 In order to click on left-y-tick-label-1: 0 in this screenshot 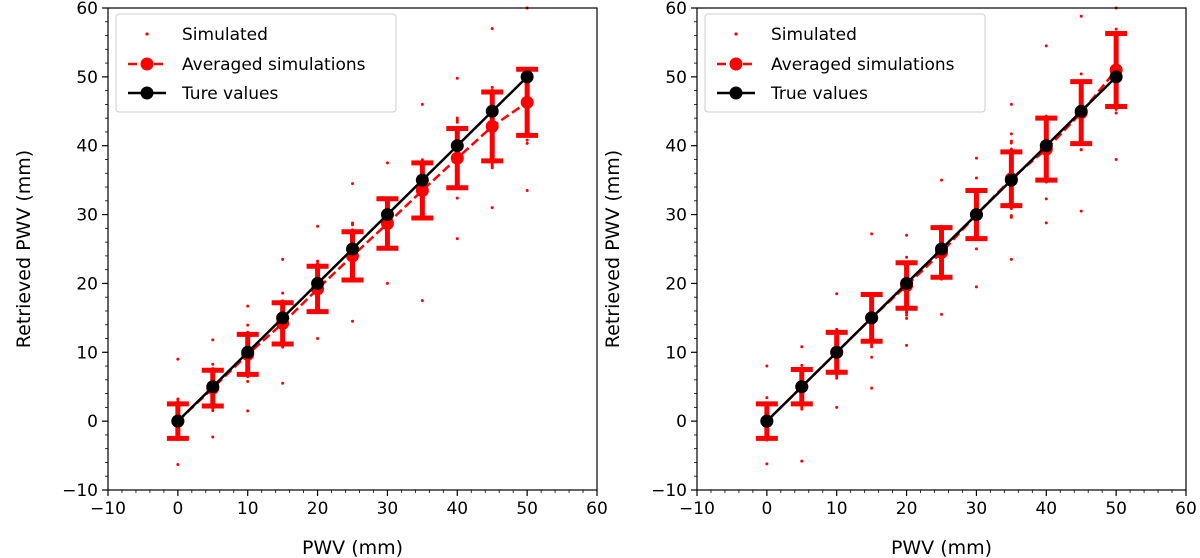, I will do `click(92, 422)`.